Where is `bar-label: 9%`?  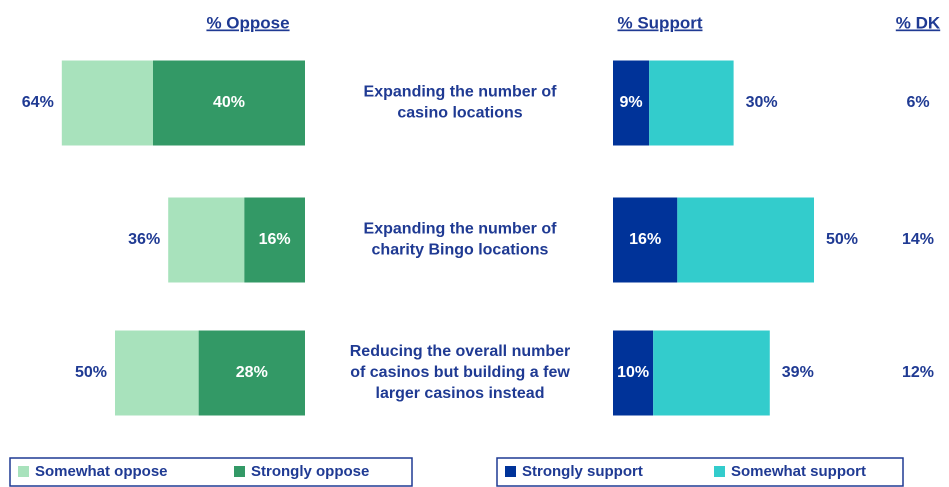
bar-label: 9% is located at coordinates (631, 102).